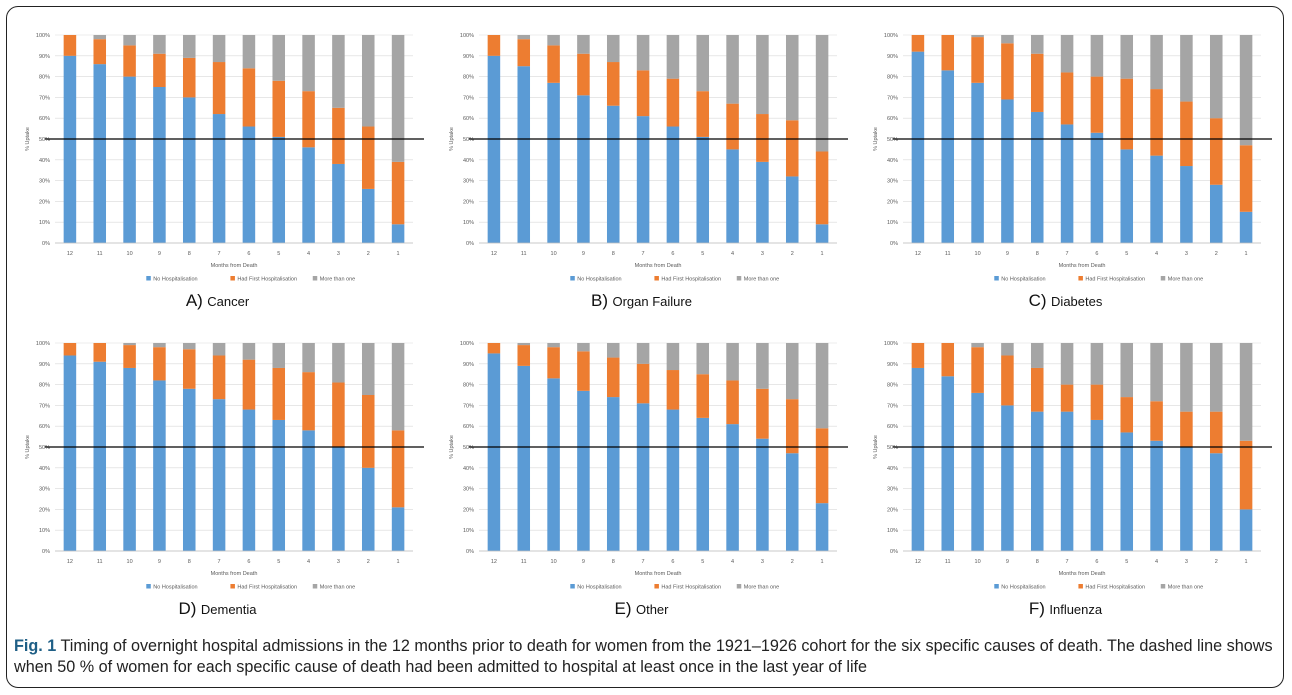 The width and height of the screenshot is (1292, 695). I want to click on x-tick-label: 12, so click(918, 562).